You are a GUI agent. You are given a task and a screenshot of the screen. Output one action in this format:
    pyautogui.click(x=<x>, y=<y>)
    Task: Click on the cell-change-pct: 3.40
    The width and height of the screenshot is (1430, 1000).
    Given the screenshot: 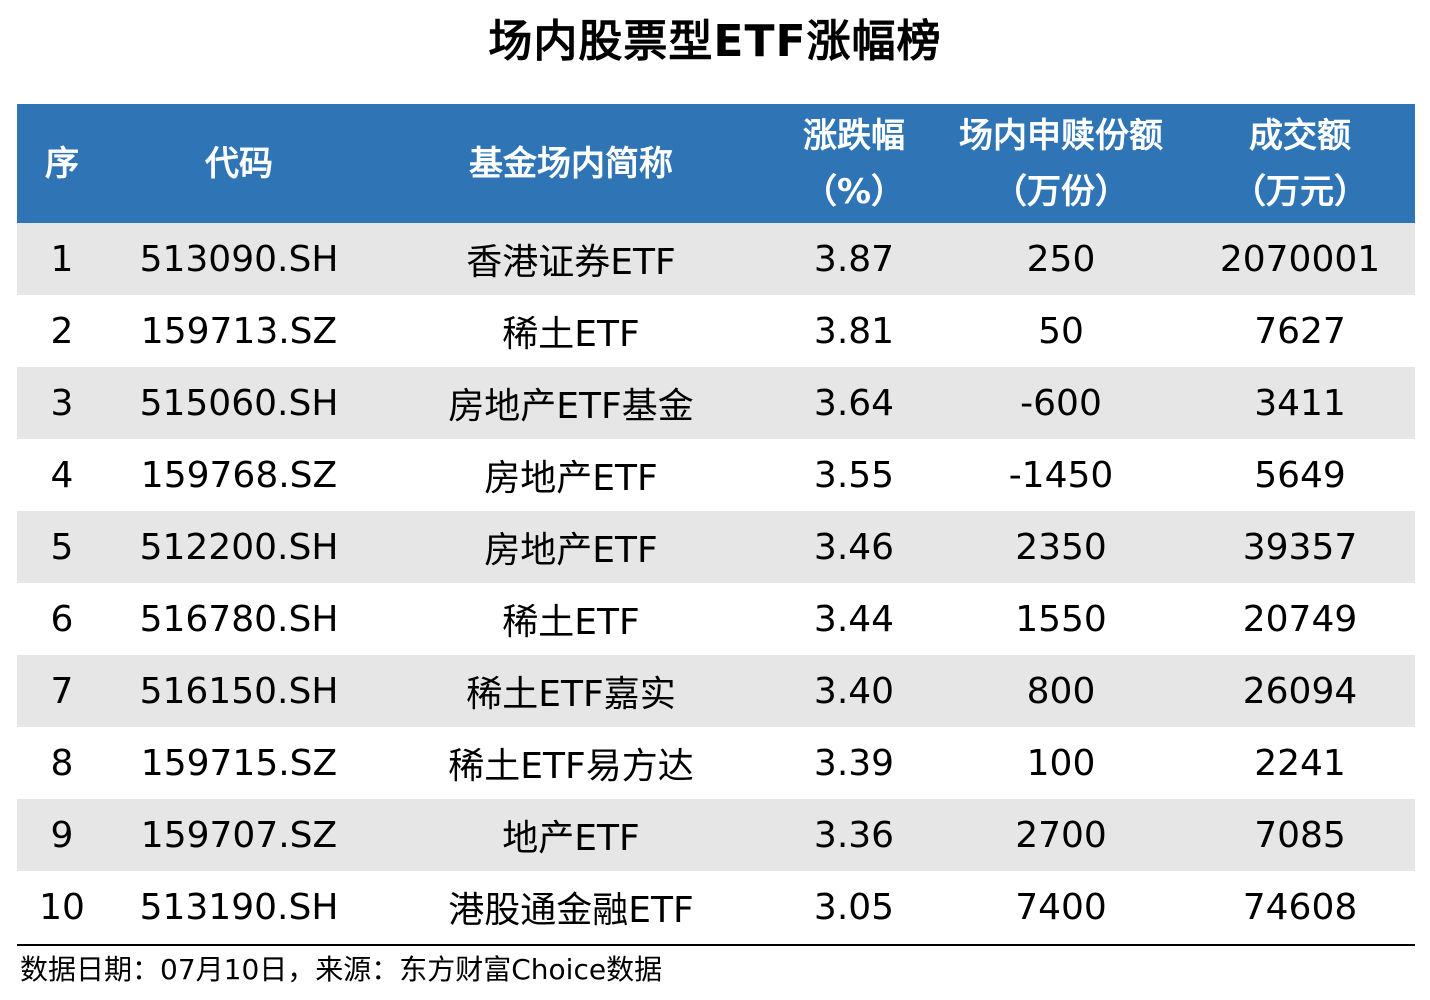 What is the action you would take?
    pyautogui.click(x=854, y=691)
    